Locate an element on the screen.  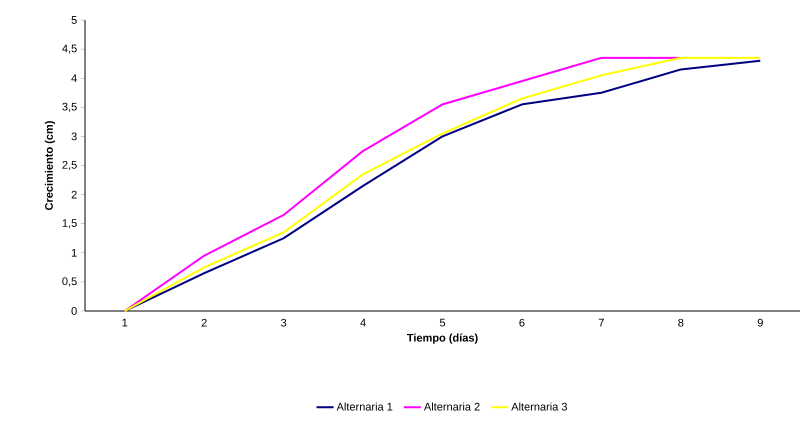
x-tick-label: 9 is located at coordinates (760, 322).